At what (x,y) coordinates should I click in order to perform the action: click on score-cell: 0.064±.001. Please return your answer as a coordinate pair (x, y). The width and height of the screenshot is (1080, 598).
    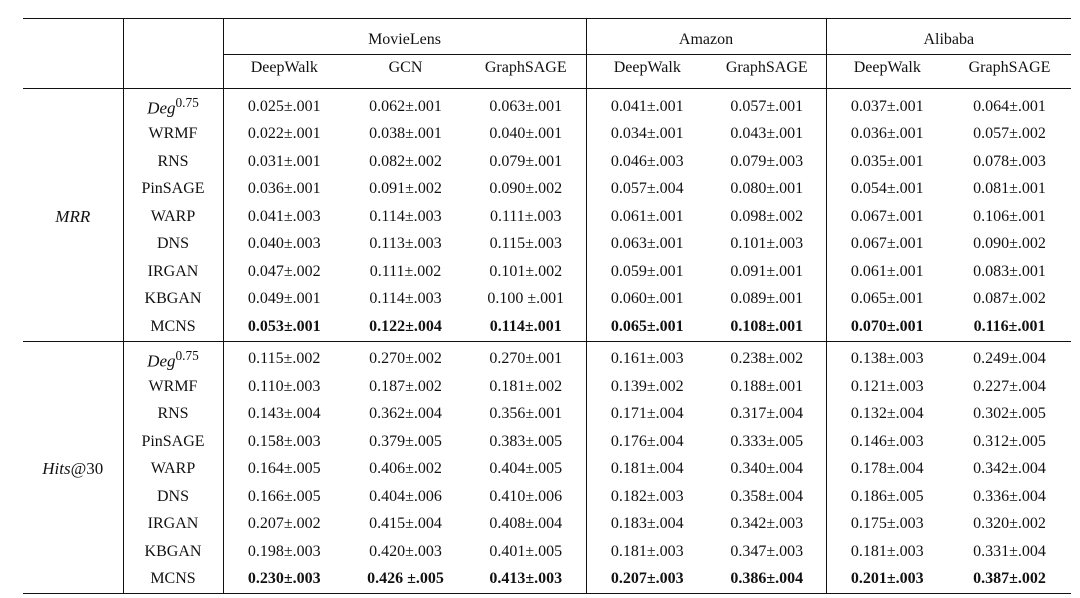
    Looking at the image, I should click on (1009, 106).